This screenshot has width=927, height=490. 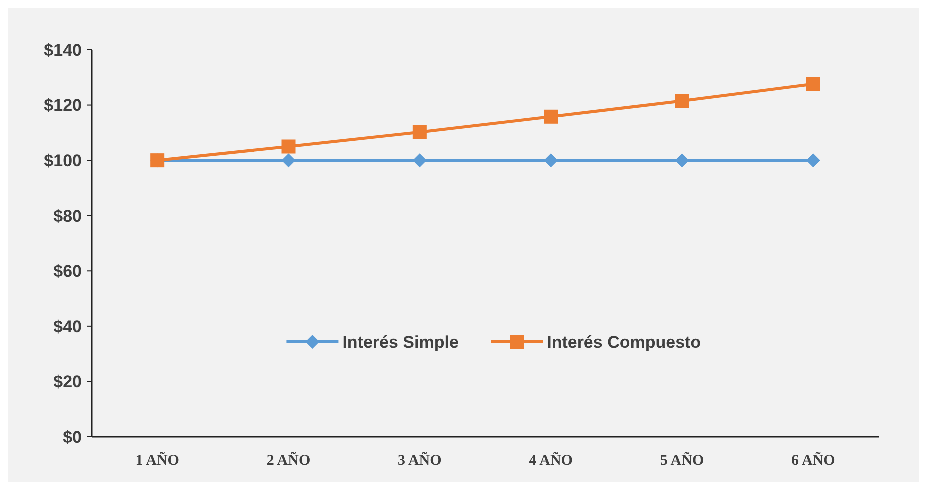 What do you see at coordinates (63, 50) in the screenshot?
I see `y-tick-label: $140` at bounding box center [63, 50].